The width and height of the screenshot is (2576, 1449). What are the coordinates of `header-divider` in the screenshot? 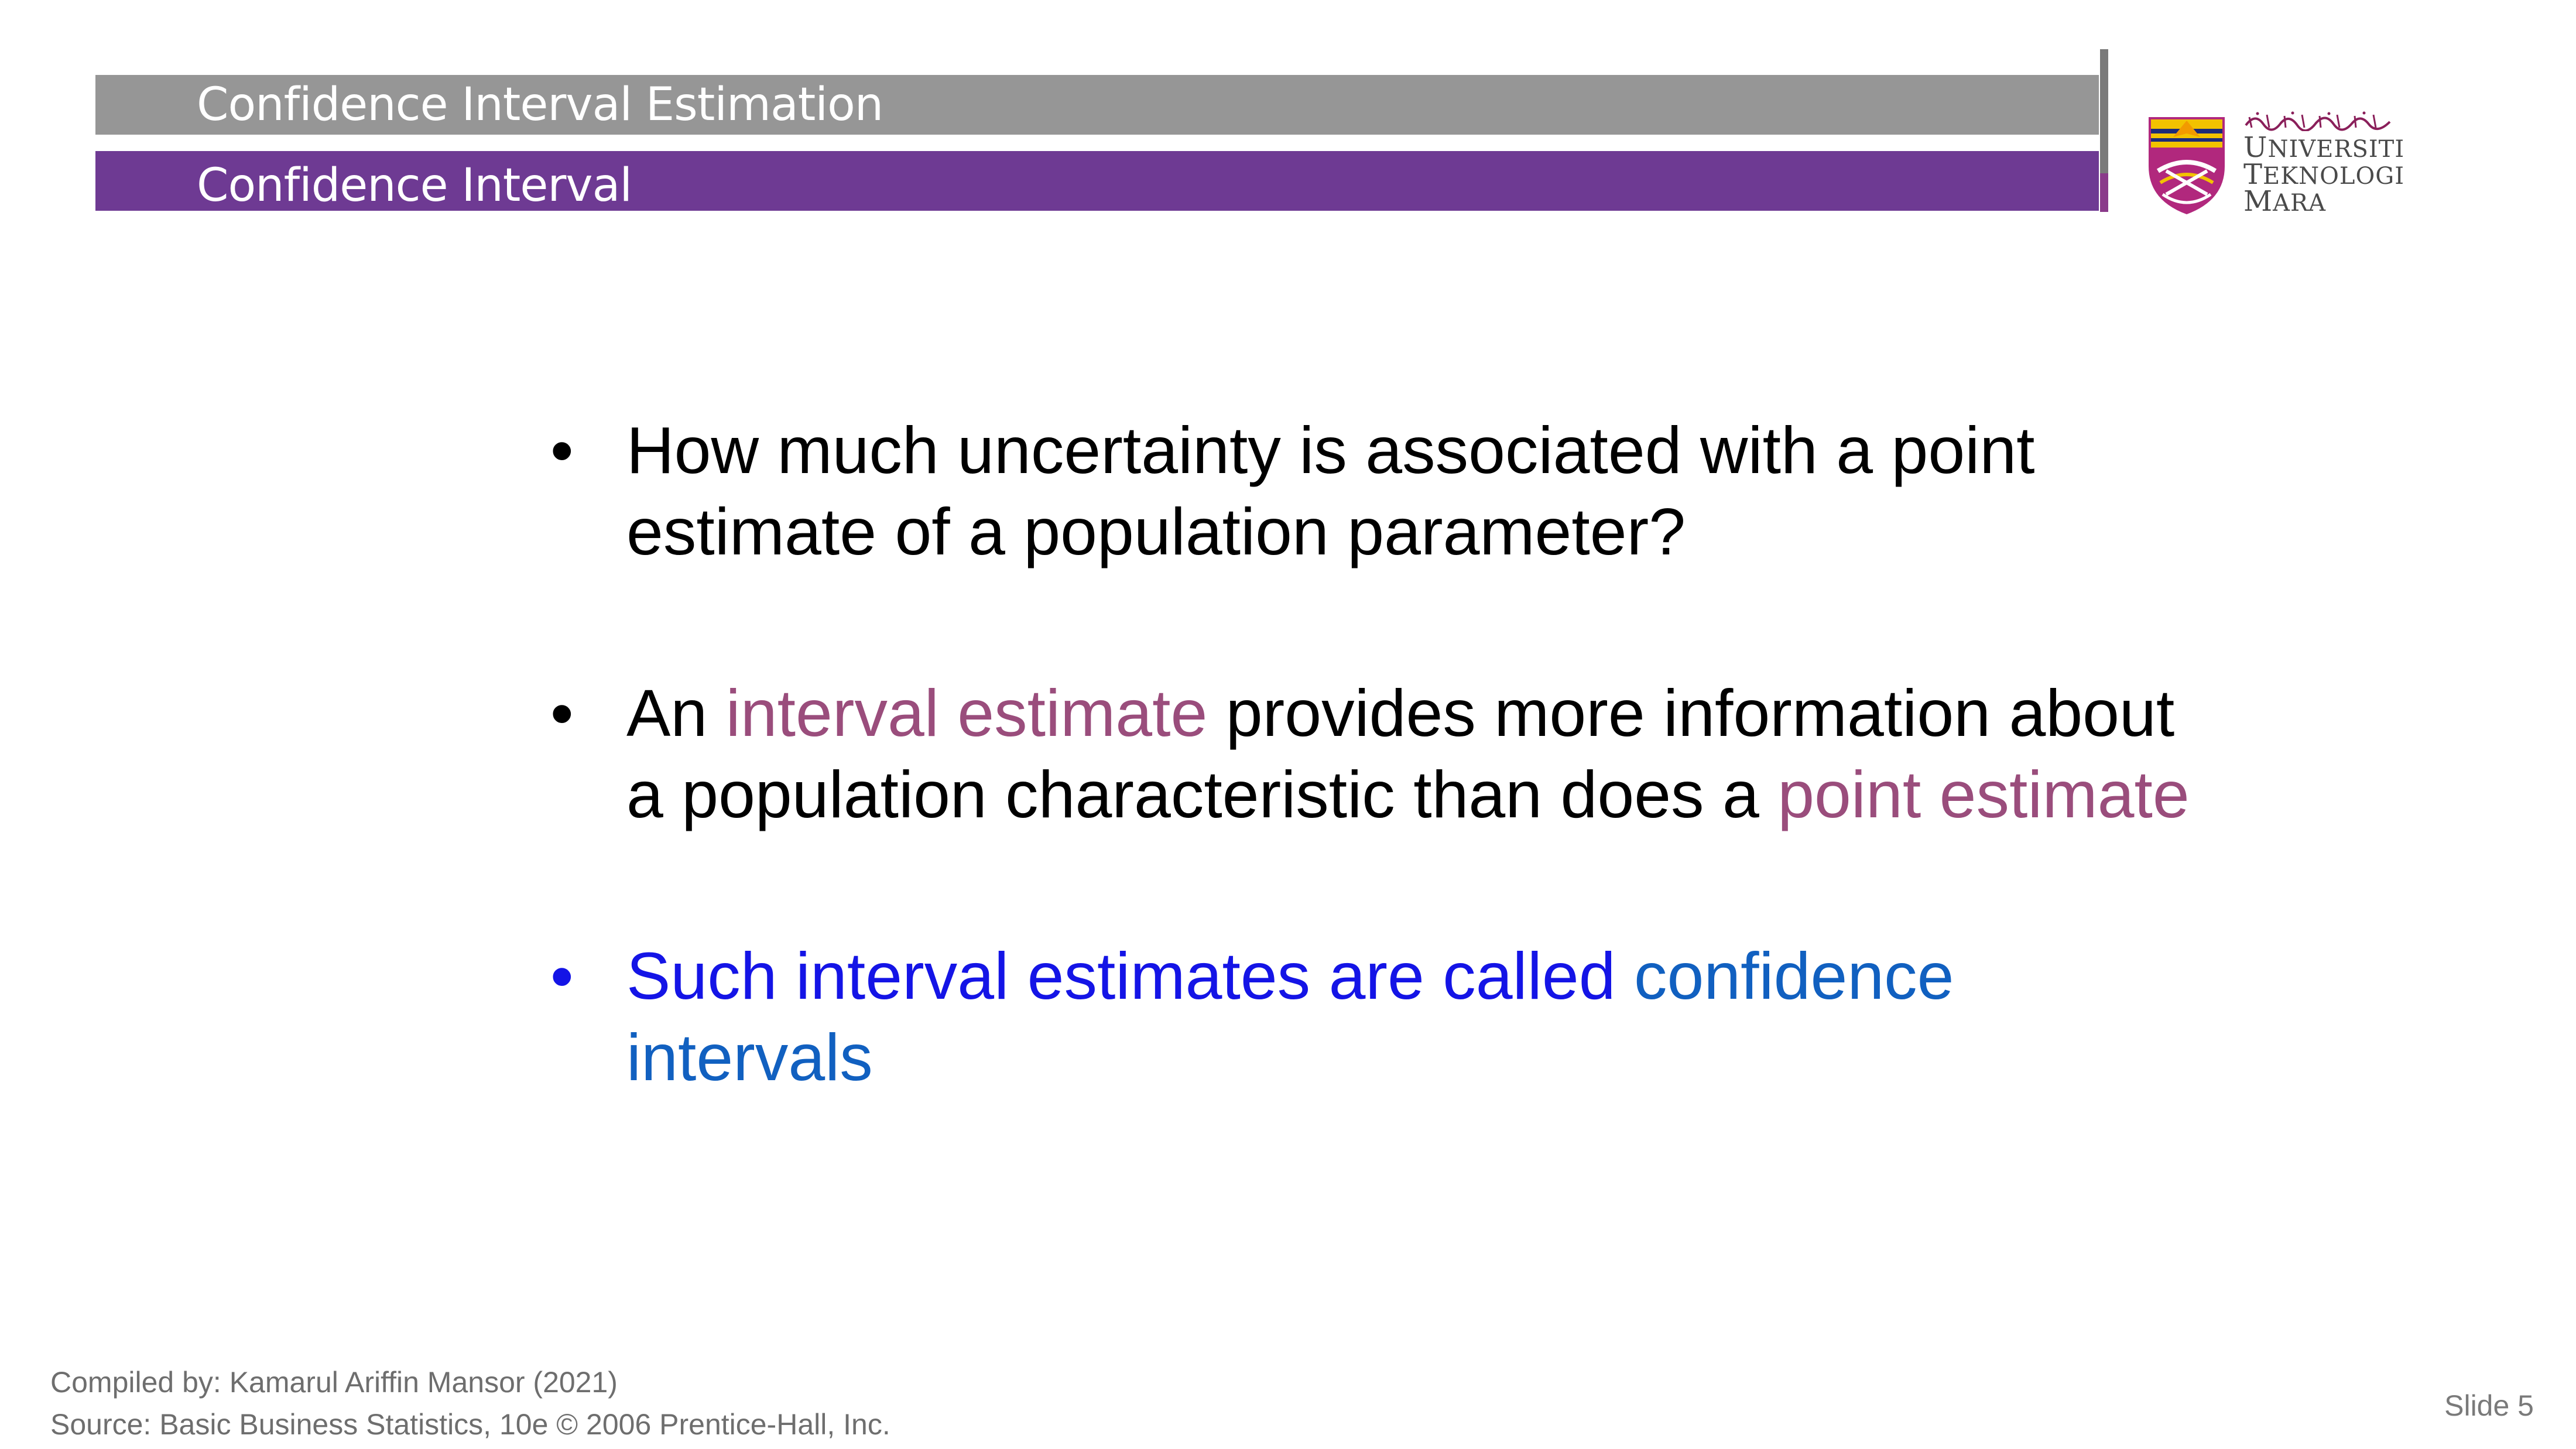 It's located at (2104, 128).